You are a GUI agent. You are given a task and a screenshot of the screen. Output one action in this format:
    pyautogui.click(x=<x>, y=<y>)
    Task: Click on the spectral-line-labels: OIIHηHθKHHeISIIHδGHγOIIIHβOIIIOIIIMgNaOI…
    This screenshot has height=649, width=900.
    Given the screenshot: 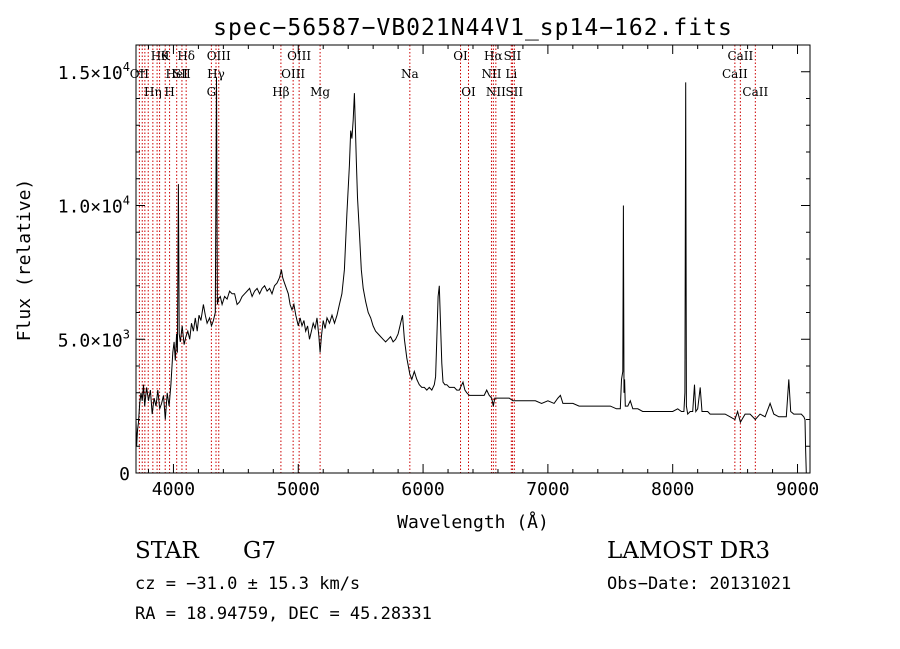 What is the action you would take?
    pyautogui.click(x=449, y=74)
    